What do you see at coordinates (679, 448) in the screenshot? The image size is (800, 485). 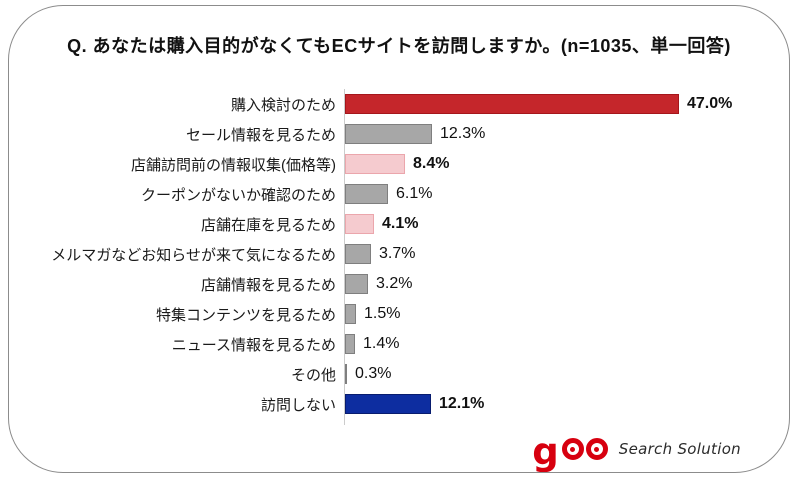 I see `logo-subtext: Search Solution` at bounding box center [679, 448].